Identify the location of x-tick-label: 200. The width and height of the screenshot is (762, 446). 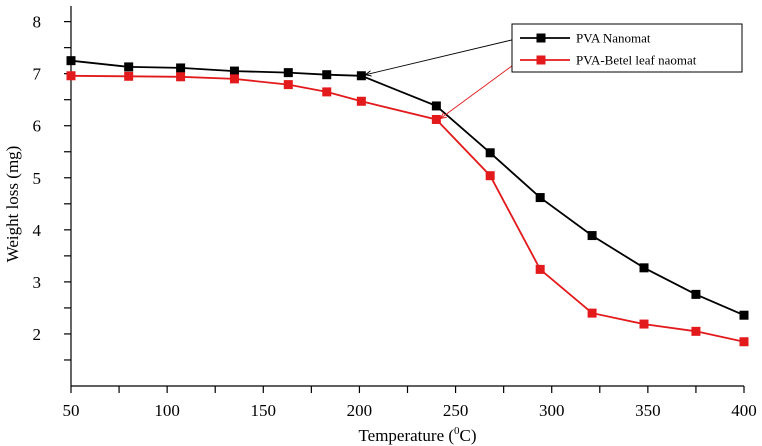
(360, 410).